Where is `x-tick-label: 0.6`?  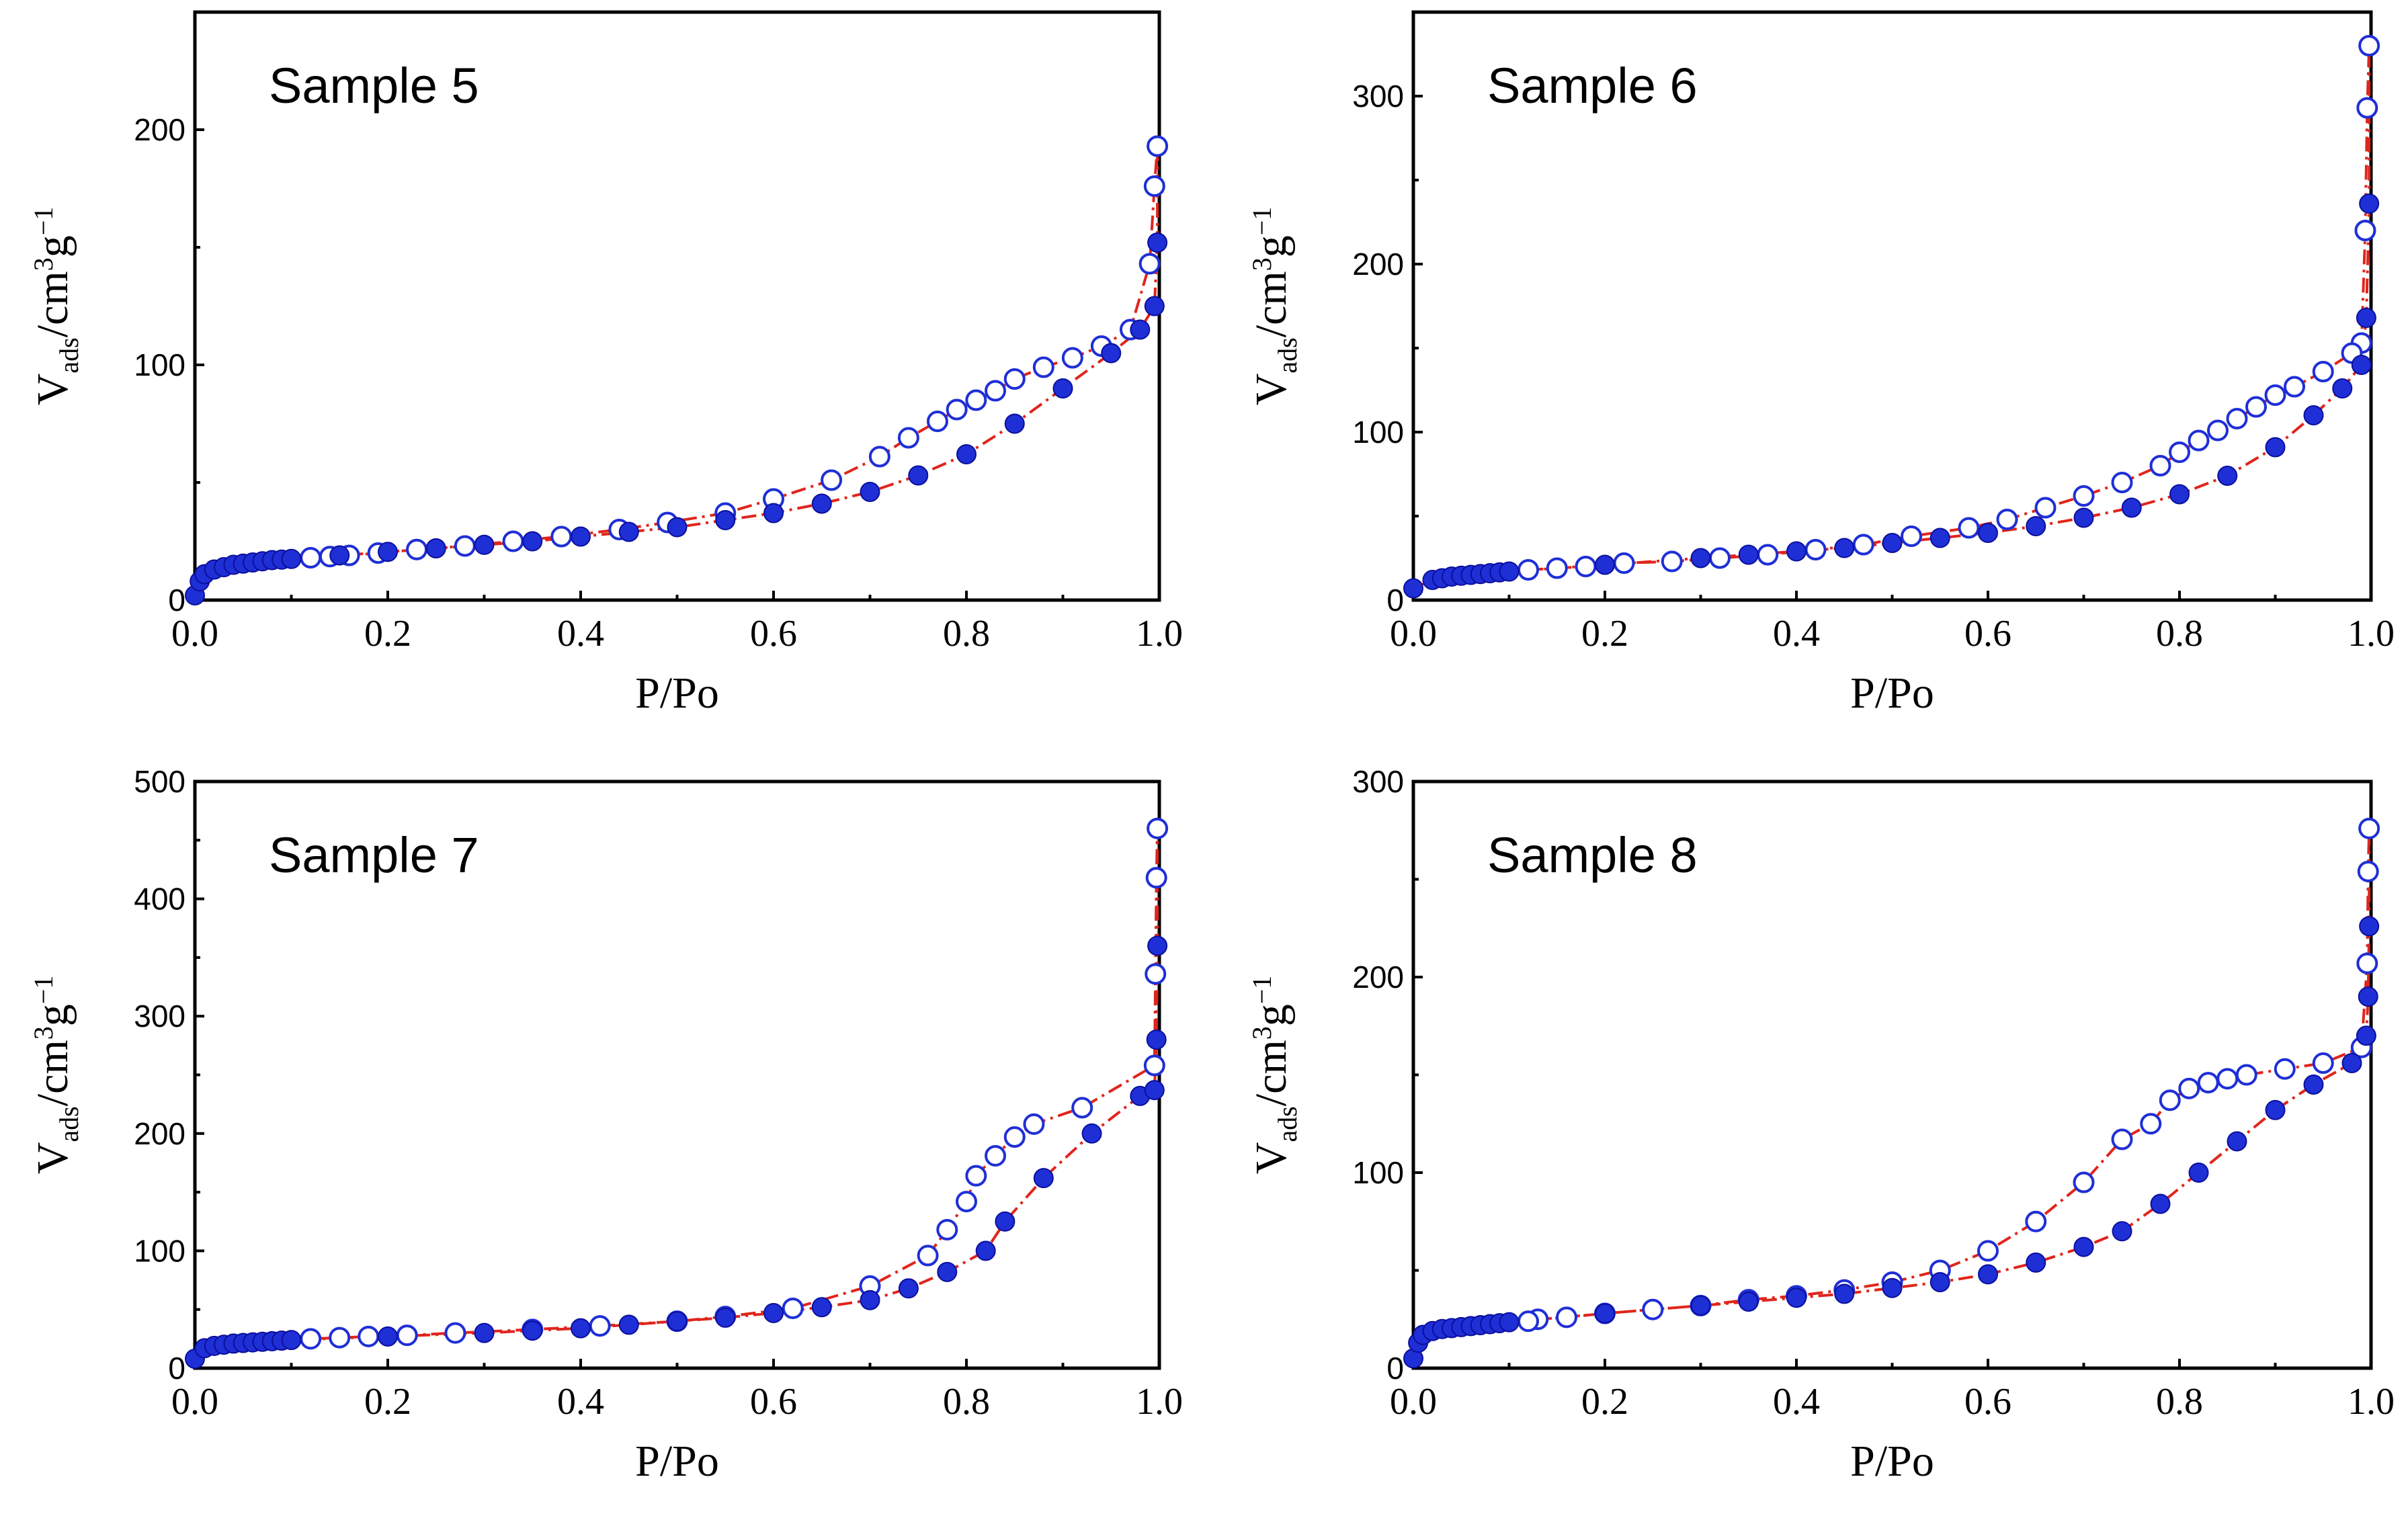 x-tick-label: 0.6 is located at coordinates (1987, 1402).